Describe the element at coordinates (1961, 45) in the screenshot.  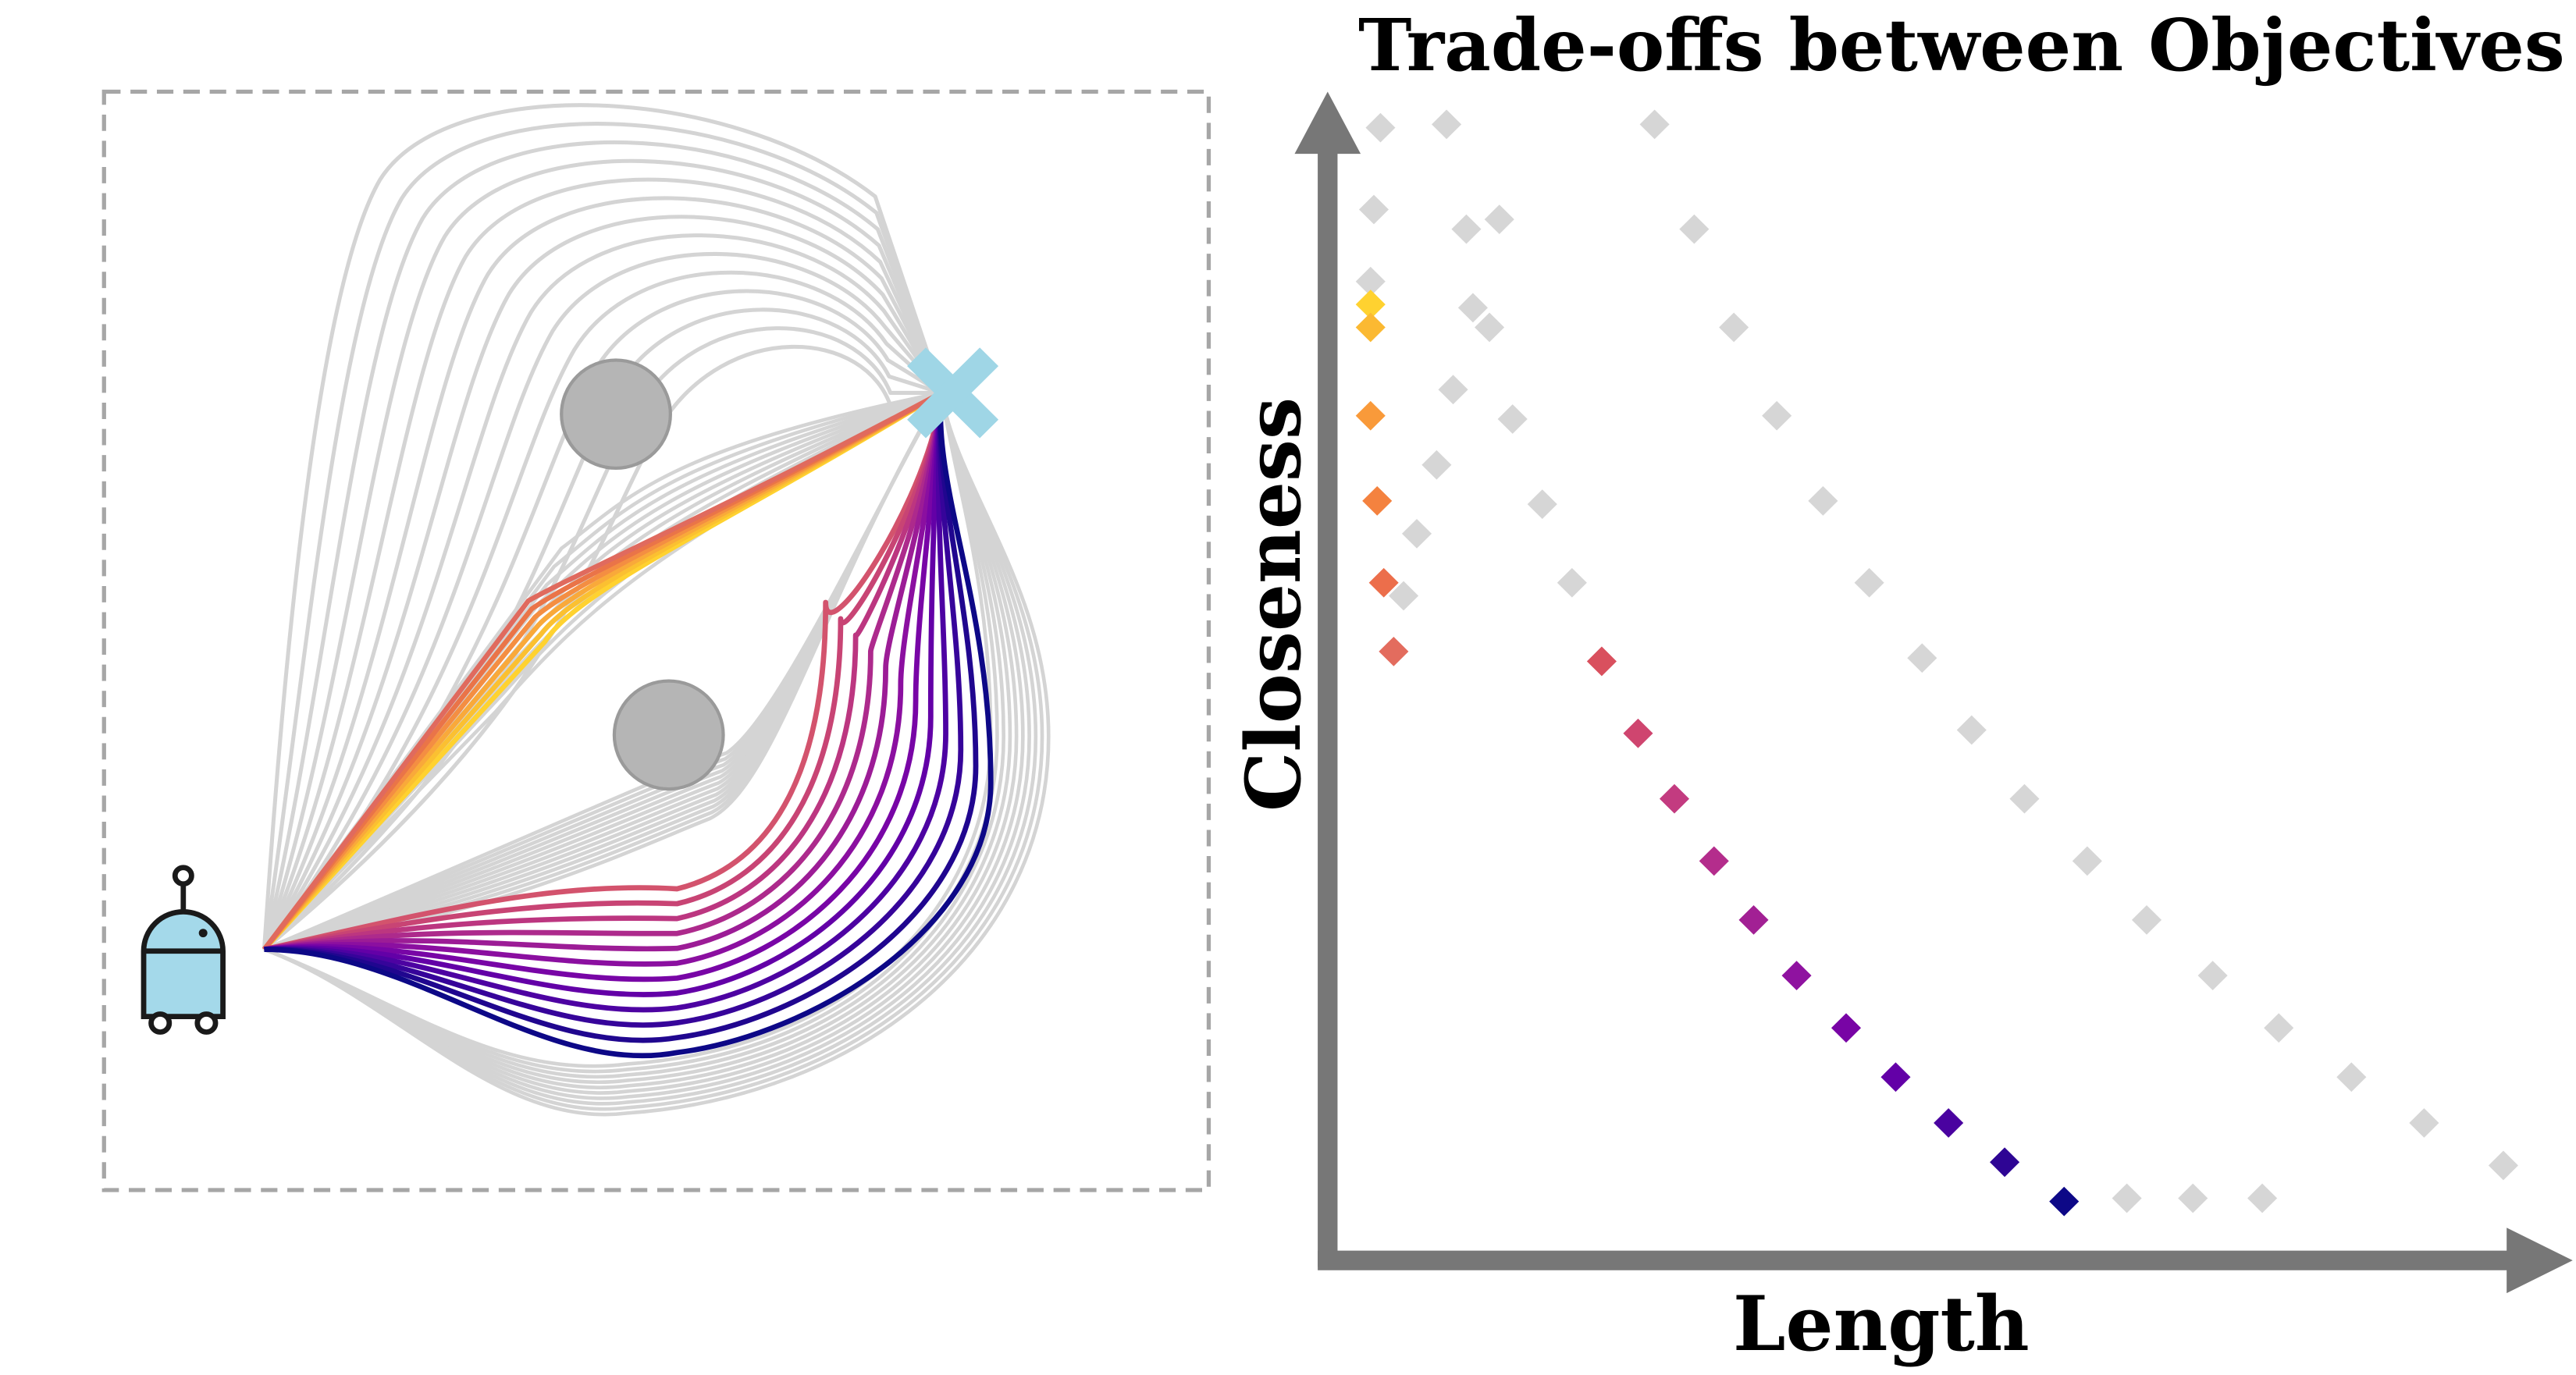
I see `chart-title: Trade-offs between Objectives` at that location.